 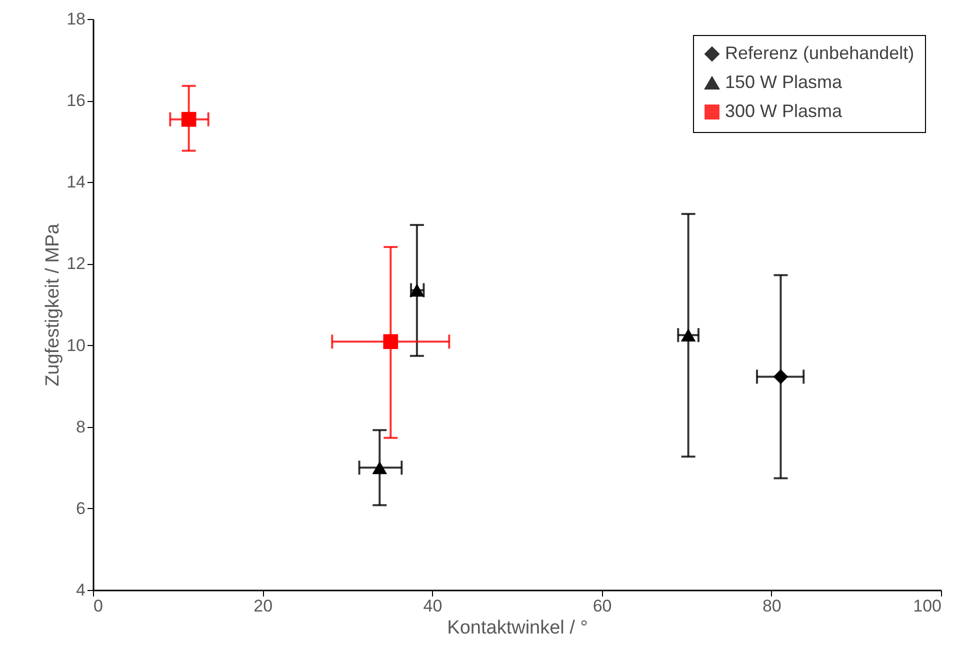 I want to click on x-tick-label: 100, so click(x=927, y=606).